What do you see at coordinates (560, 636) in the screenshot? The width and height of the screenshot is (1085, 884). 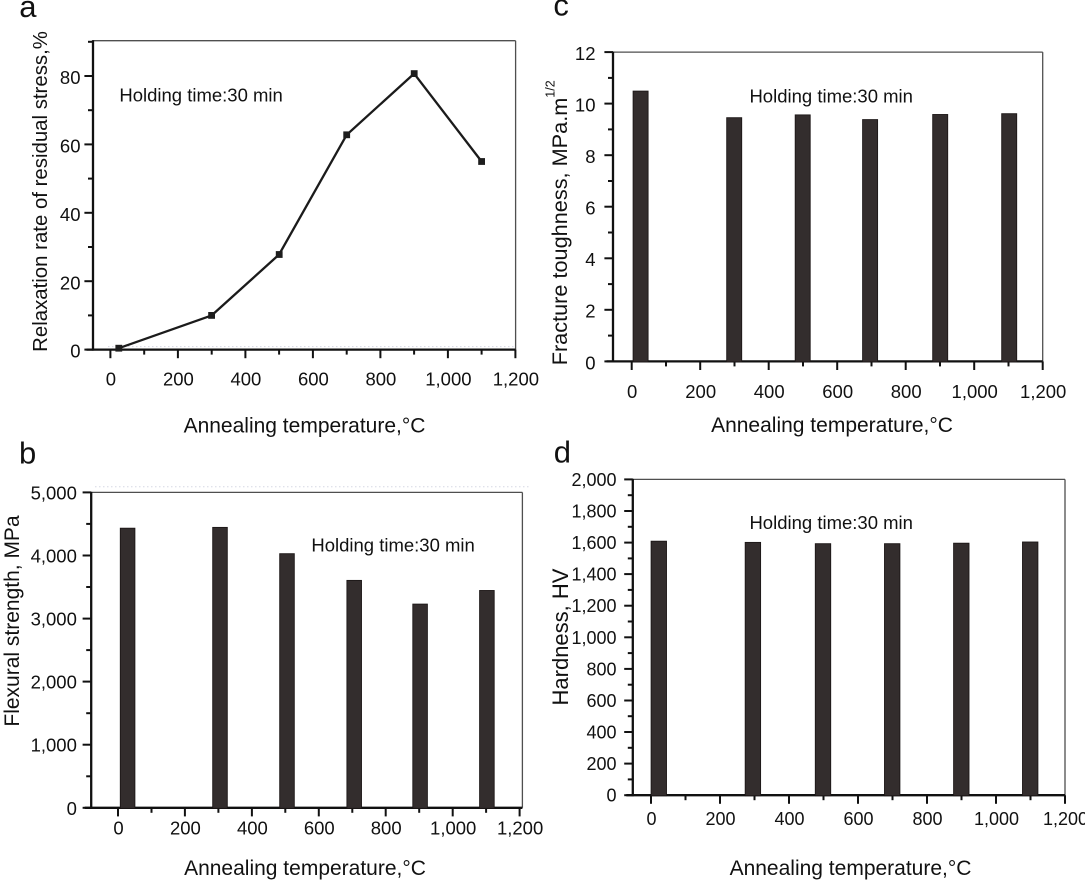 I see `svg-text: Hardness, HV` at bounding box center [560, 636].